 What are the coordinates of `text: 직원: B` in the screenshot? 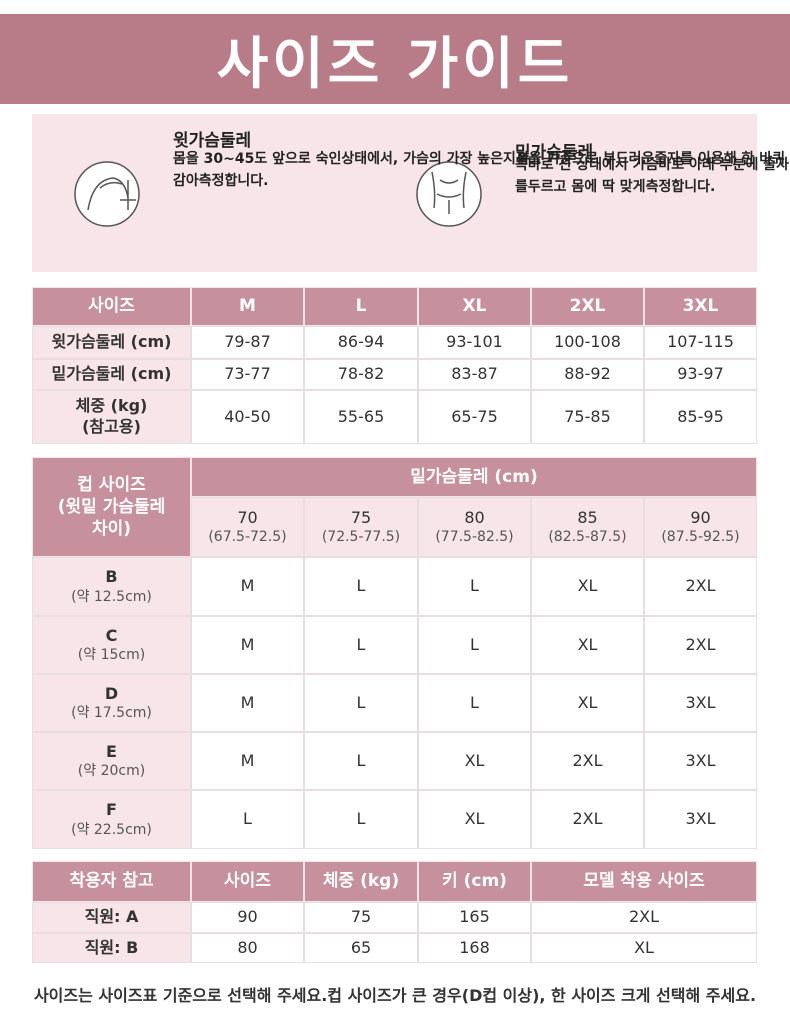 It's located at (111, 947).